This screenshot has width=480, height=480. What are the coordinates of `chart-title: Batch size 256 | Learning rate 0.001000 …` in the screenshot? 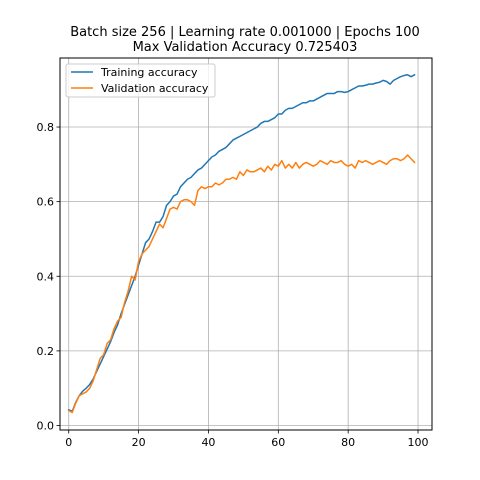 It's located at (245, 32).